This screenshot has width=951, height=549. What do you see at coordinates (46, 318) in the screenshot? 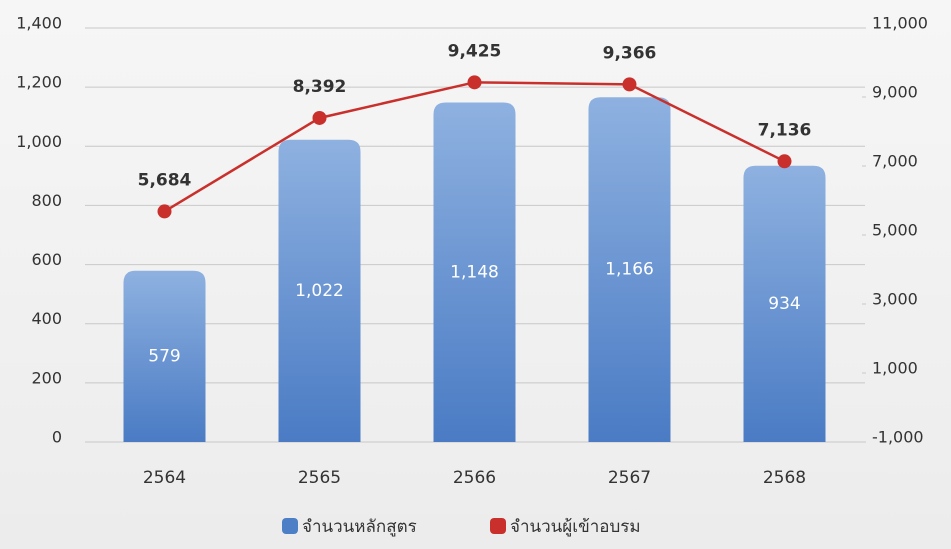
I see `y-tick-label: 400` at bounding box center [46, 318].